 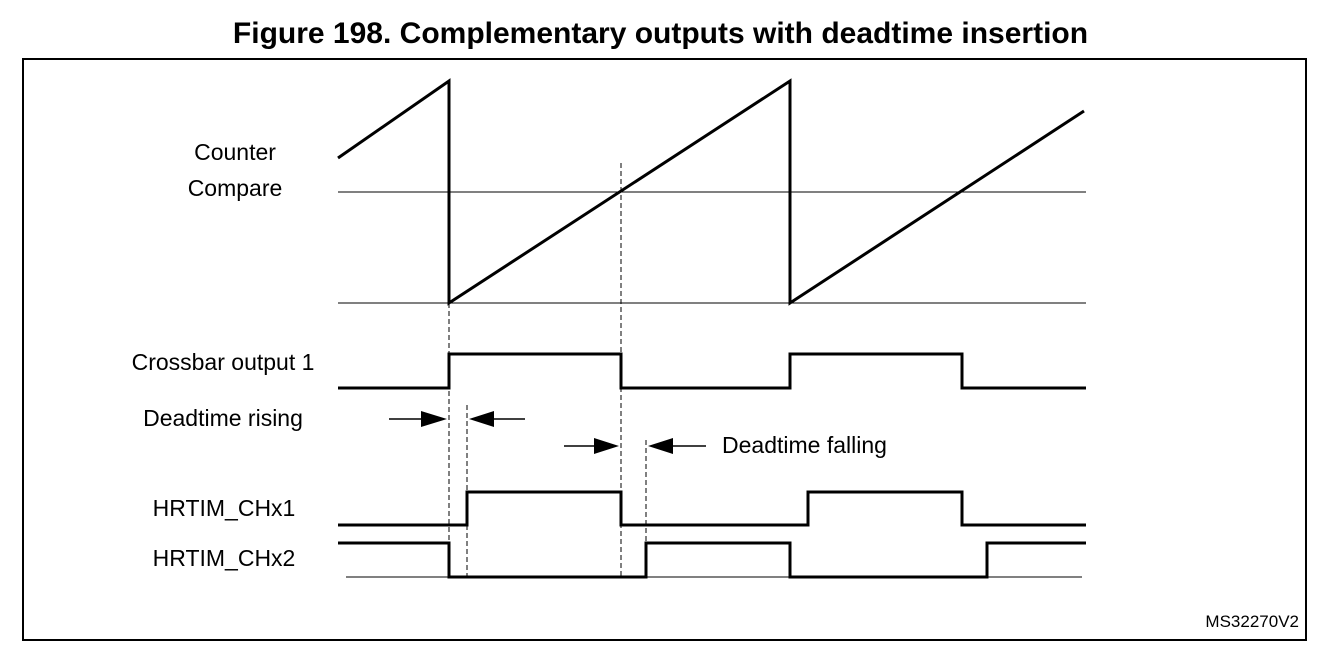 I want to click on hrtim-chx1-label: HRTIM_CHx1, so click(x=224, y=508).